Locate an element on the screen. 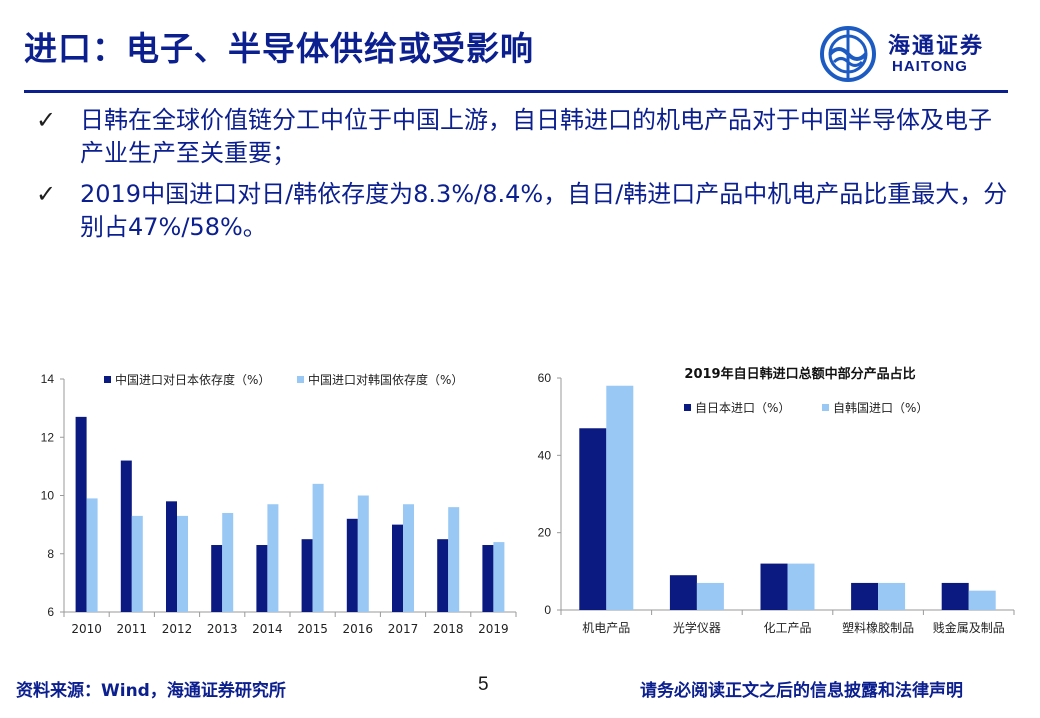 This screenshot has width=1040, height=718. right-chart-legend-label: 自韩国进口（%） is located at coordinates (880, 407).